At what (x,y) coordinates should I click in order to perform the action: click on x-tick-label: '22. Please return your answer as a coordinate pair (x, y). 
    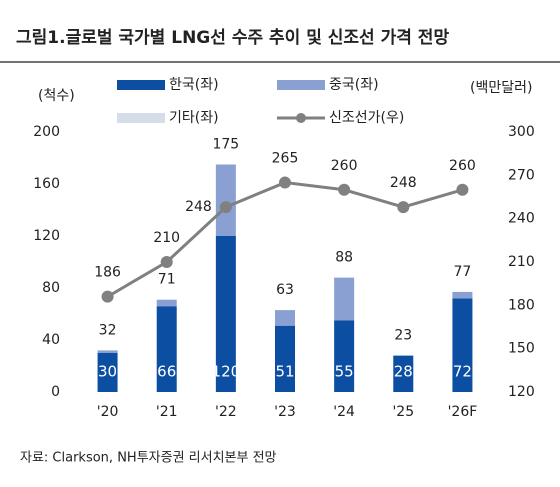
    Looking at the image, I should click on (226, 412).